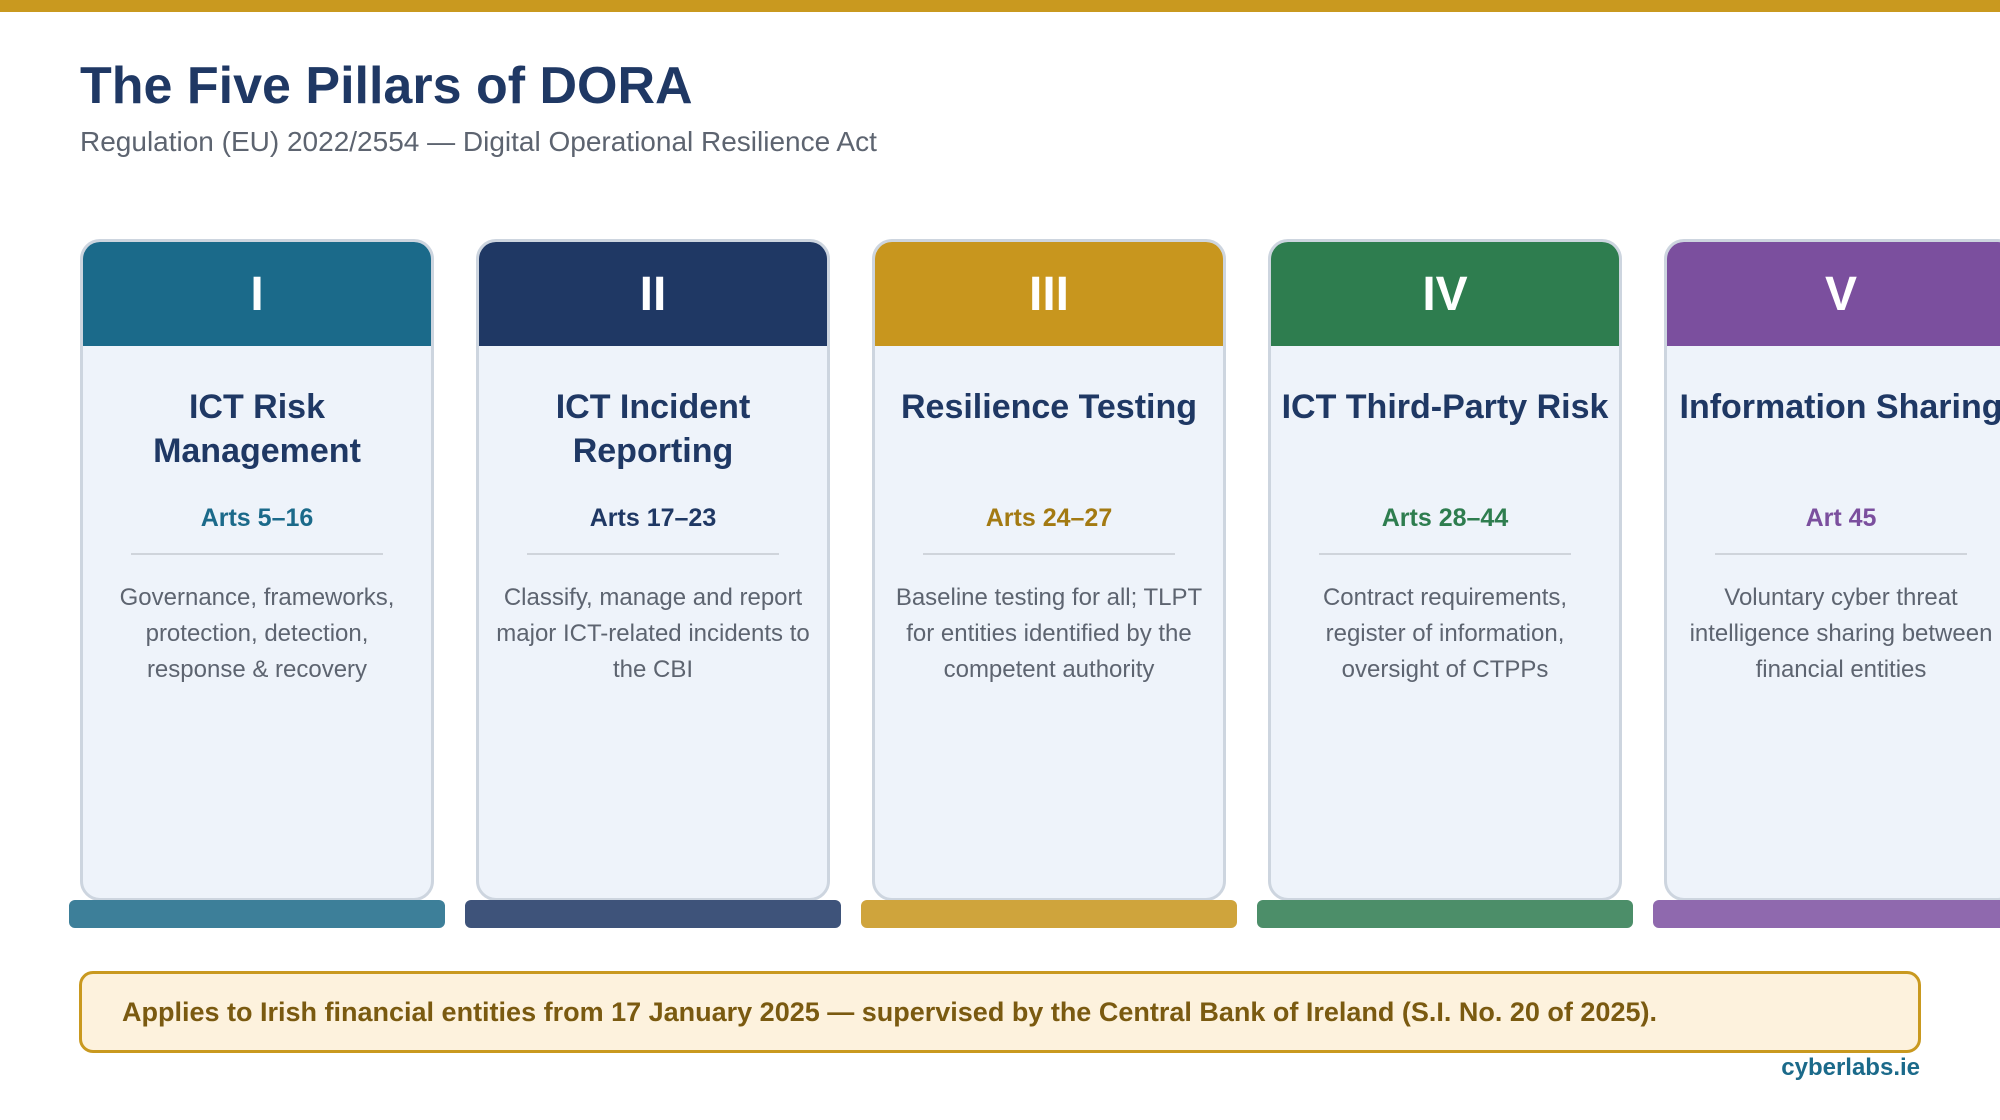 The width and height of the screenshot is (2000, 1120). I want to click on pillar-header: IV, so click(1445, 294).